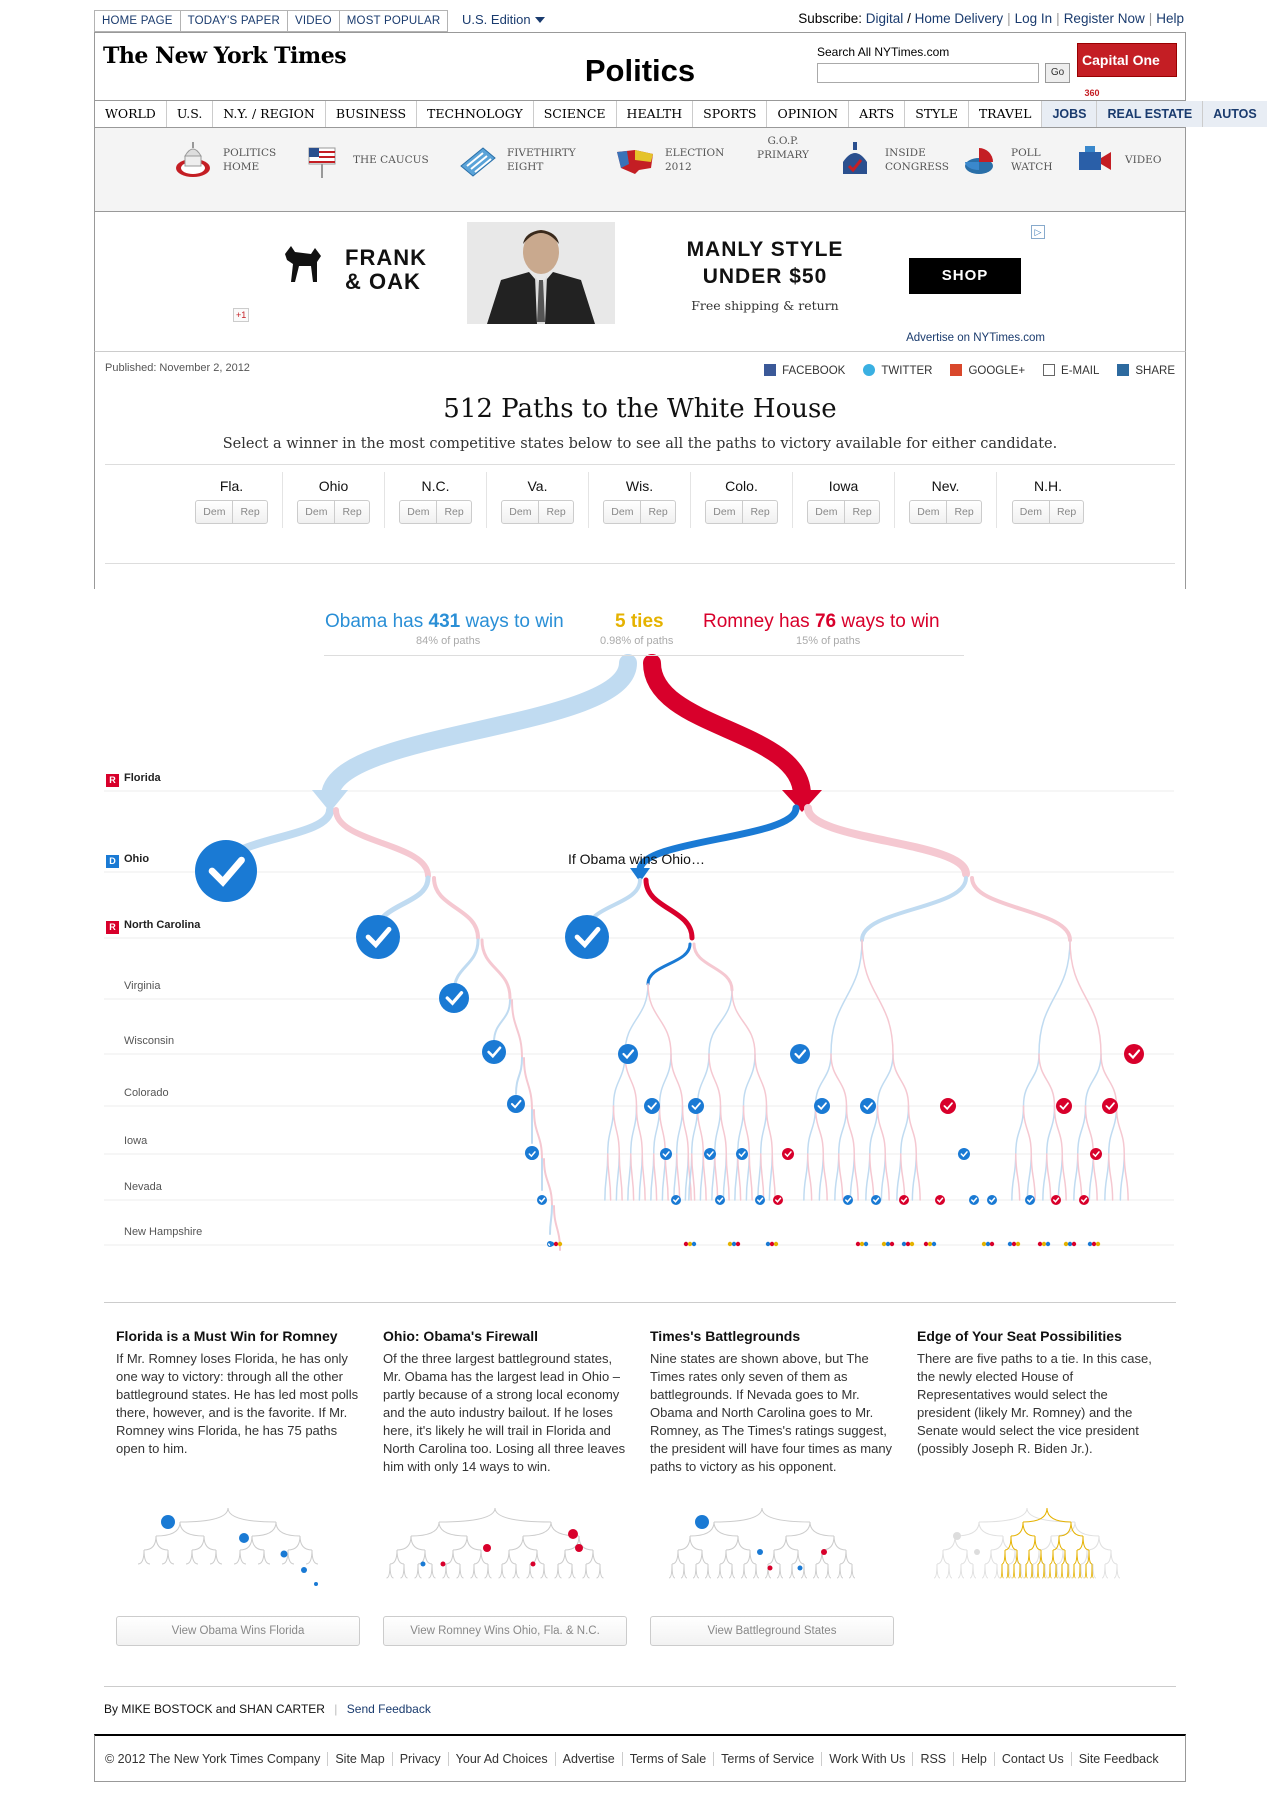 The height and width of the screenshot is (1793, 1280). Describe the element at coordinates (1033, 18) in the screenshot. I see `login-link: Log In` at that location.